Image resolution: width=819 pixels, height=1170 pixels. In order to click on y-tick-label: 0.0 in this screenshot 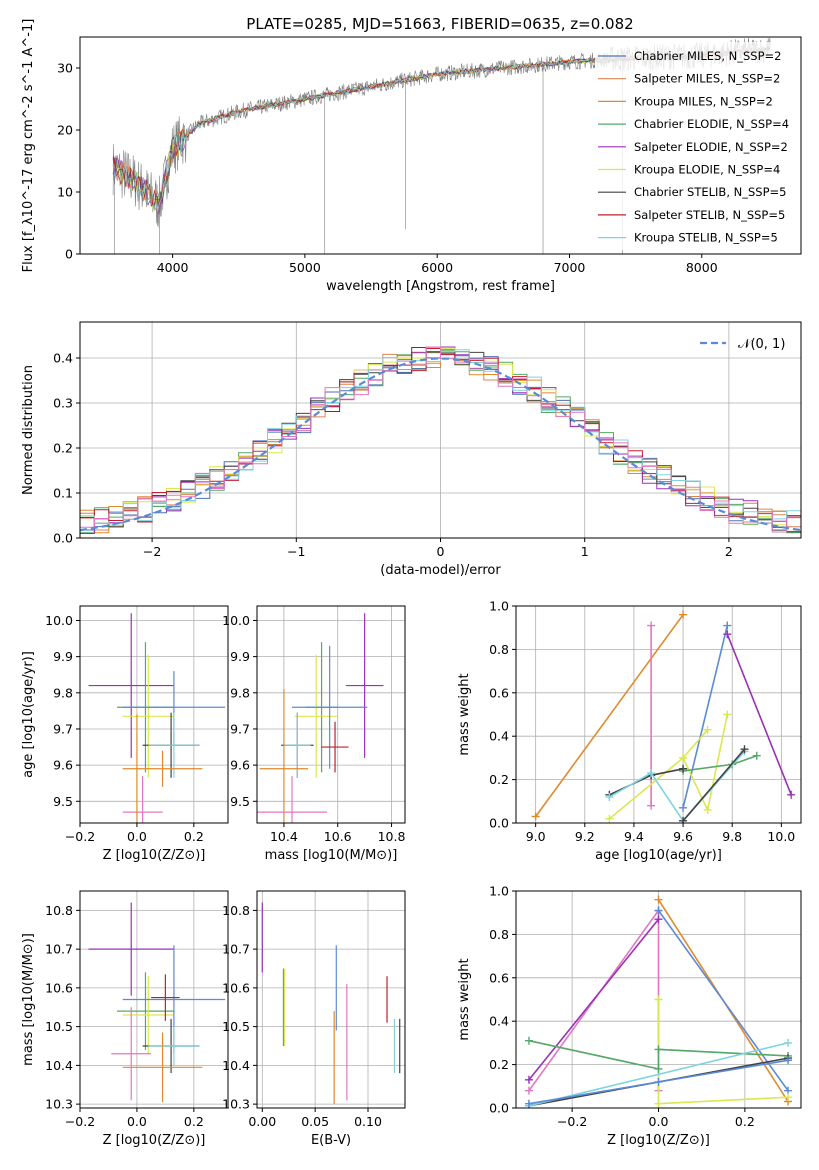, I will do `click(499, 823)`.